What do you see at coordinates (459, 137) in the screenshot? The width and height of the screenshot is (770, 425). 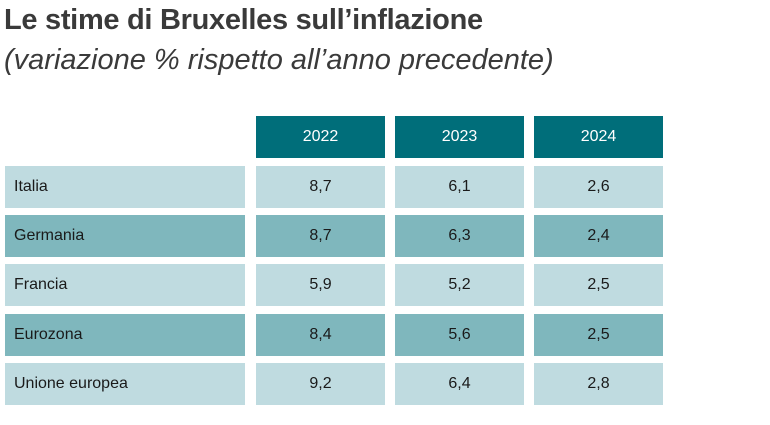 I see `column-header-2023: 2023` at bounding box center [459, 137].